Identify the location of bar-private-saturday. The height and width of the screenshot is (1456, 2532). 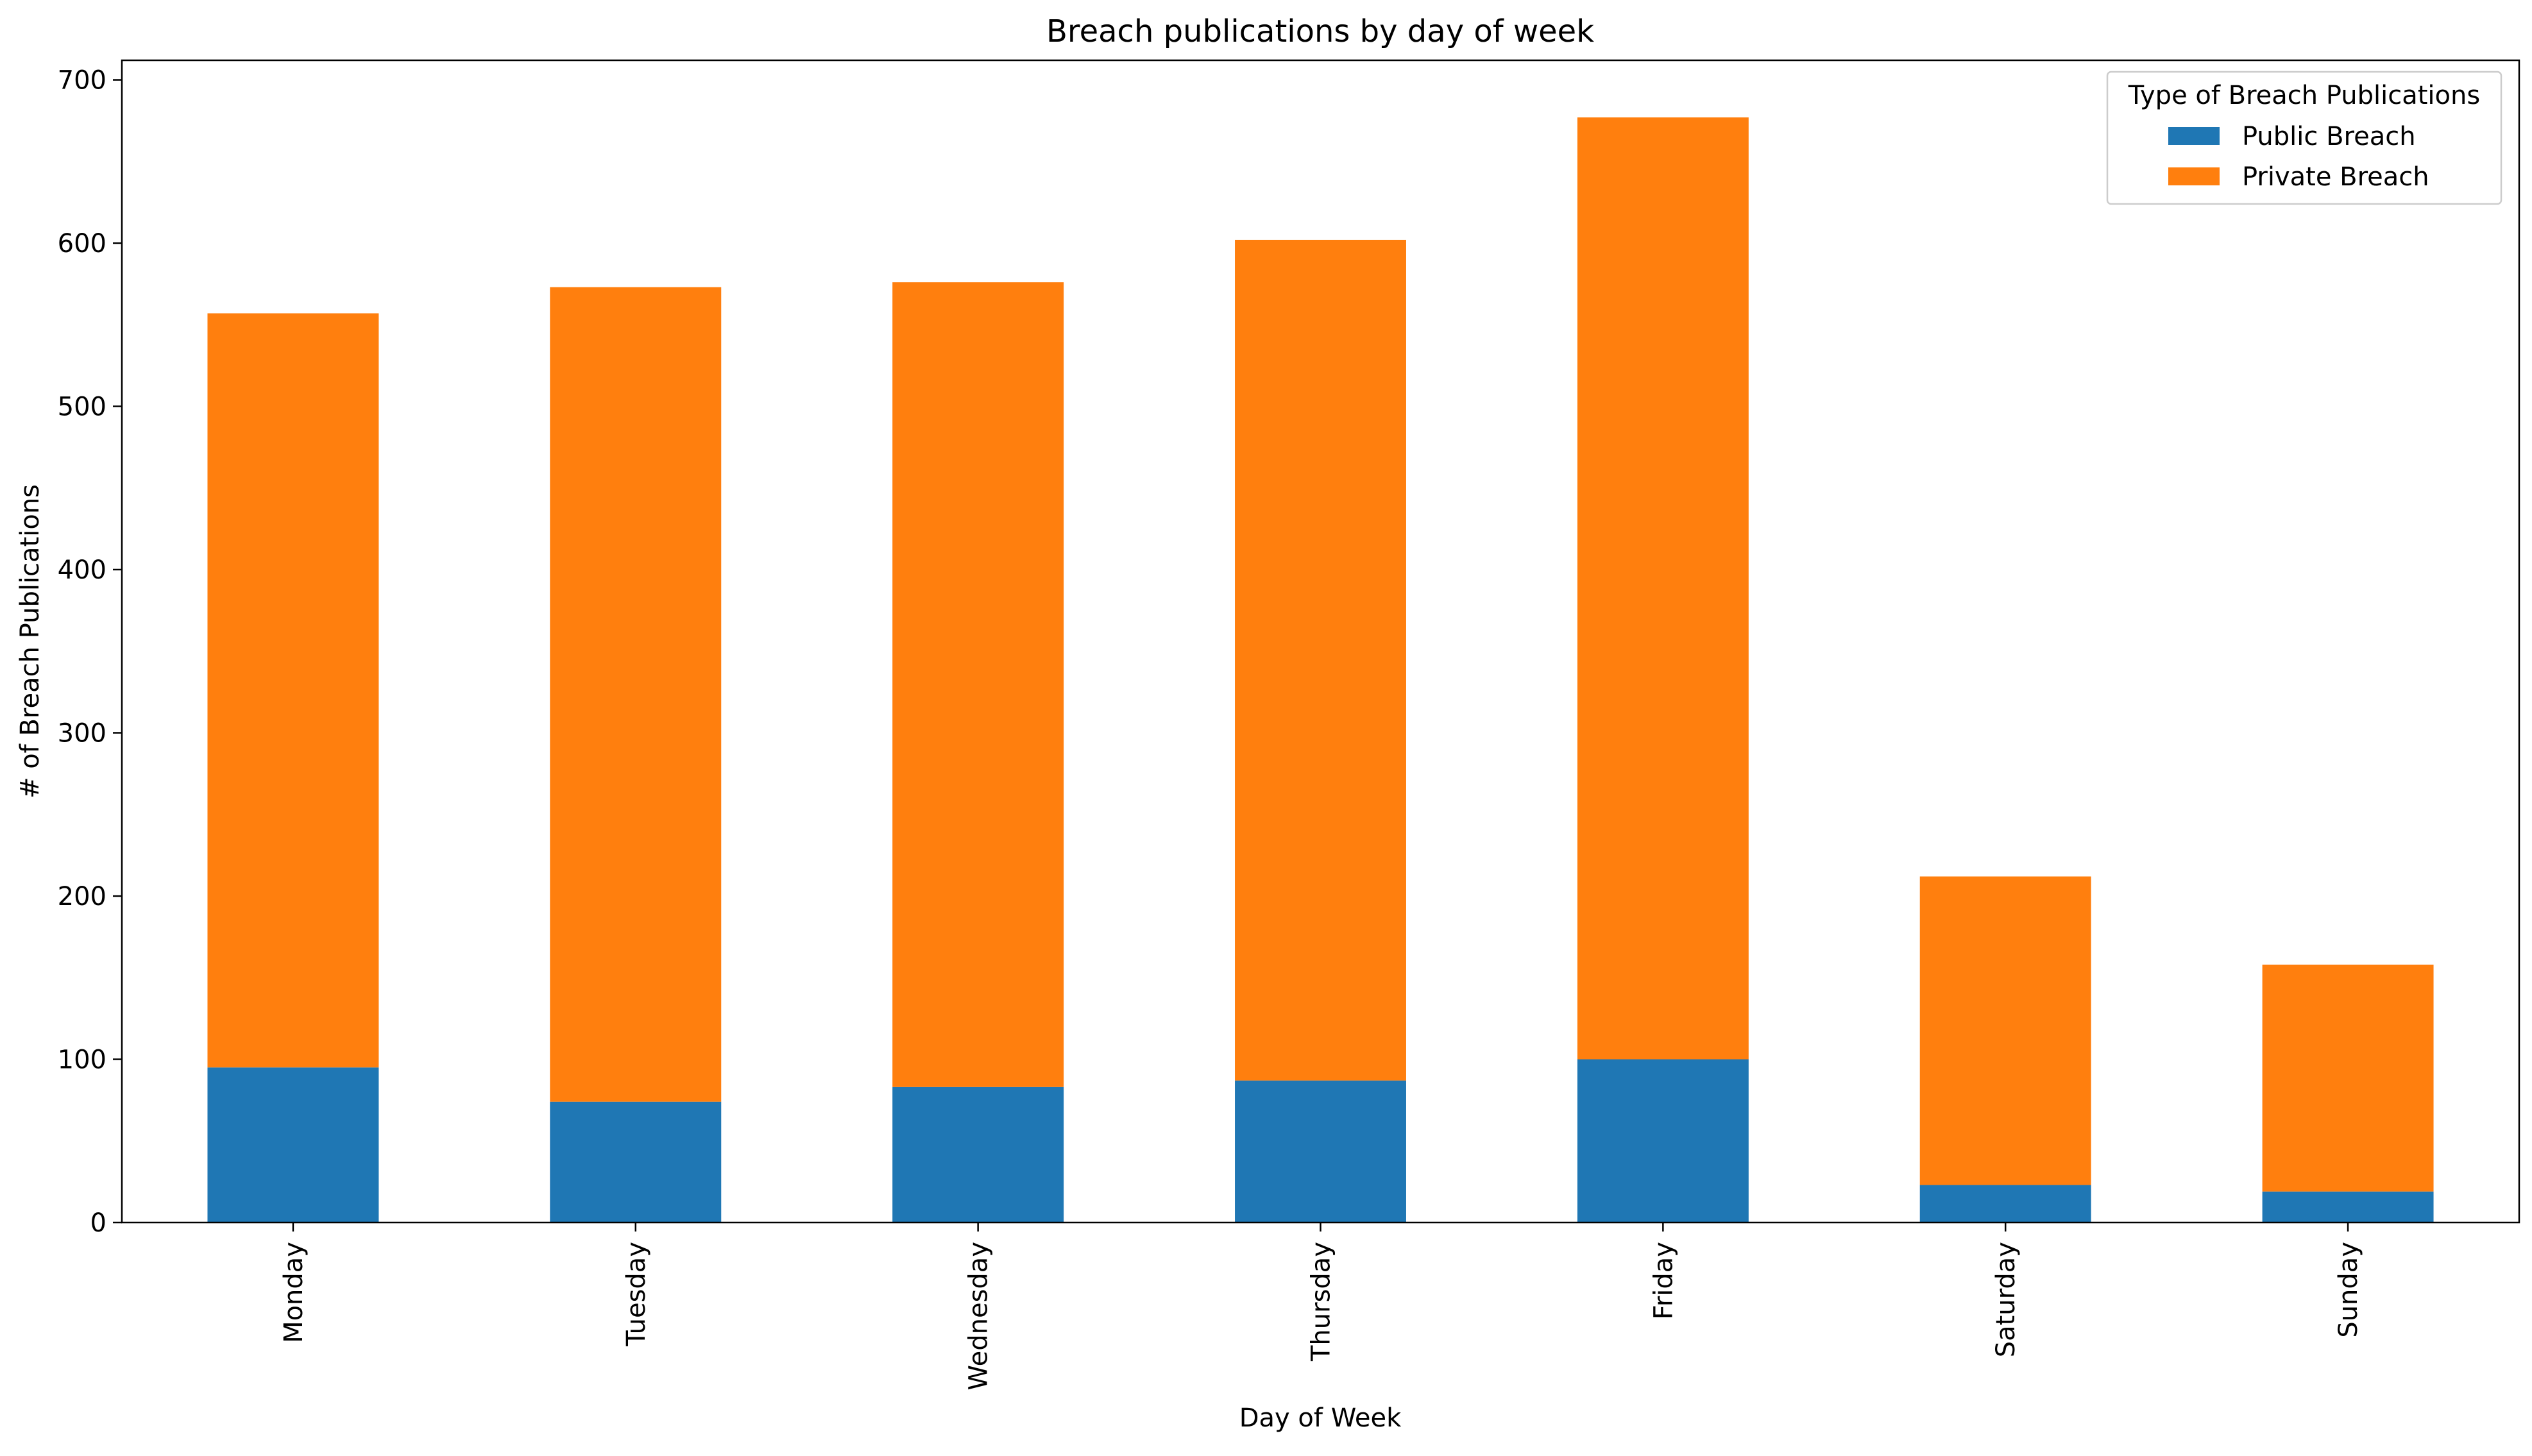
(2005, 1031).